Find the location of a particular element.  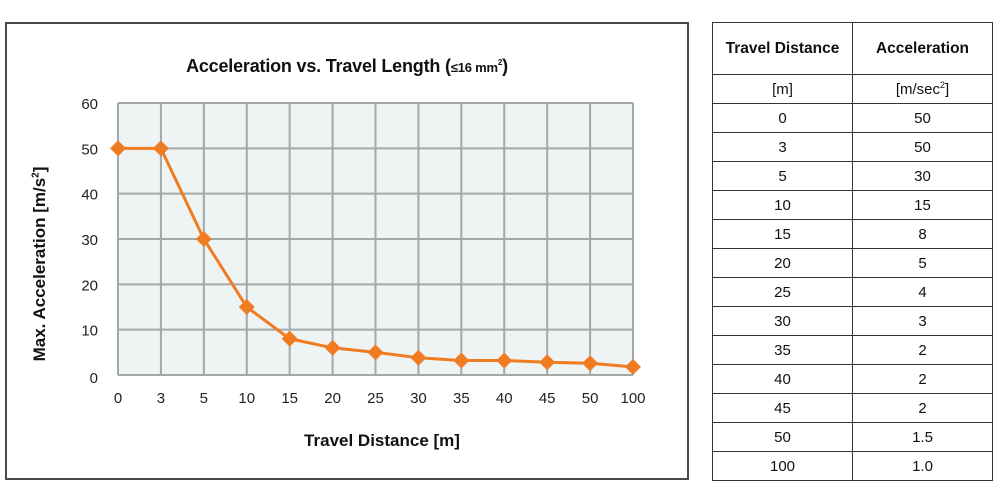

cell-travel-distance: 15 is located at coordinates (782, 234).